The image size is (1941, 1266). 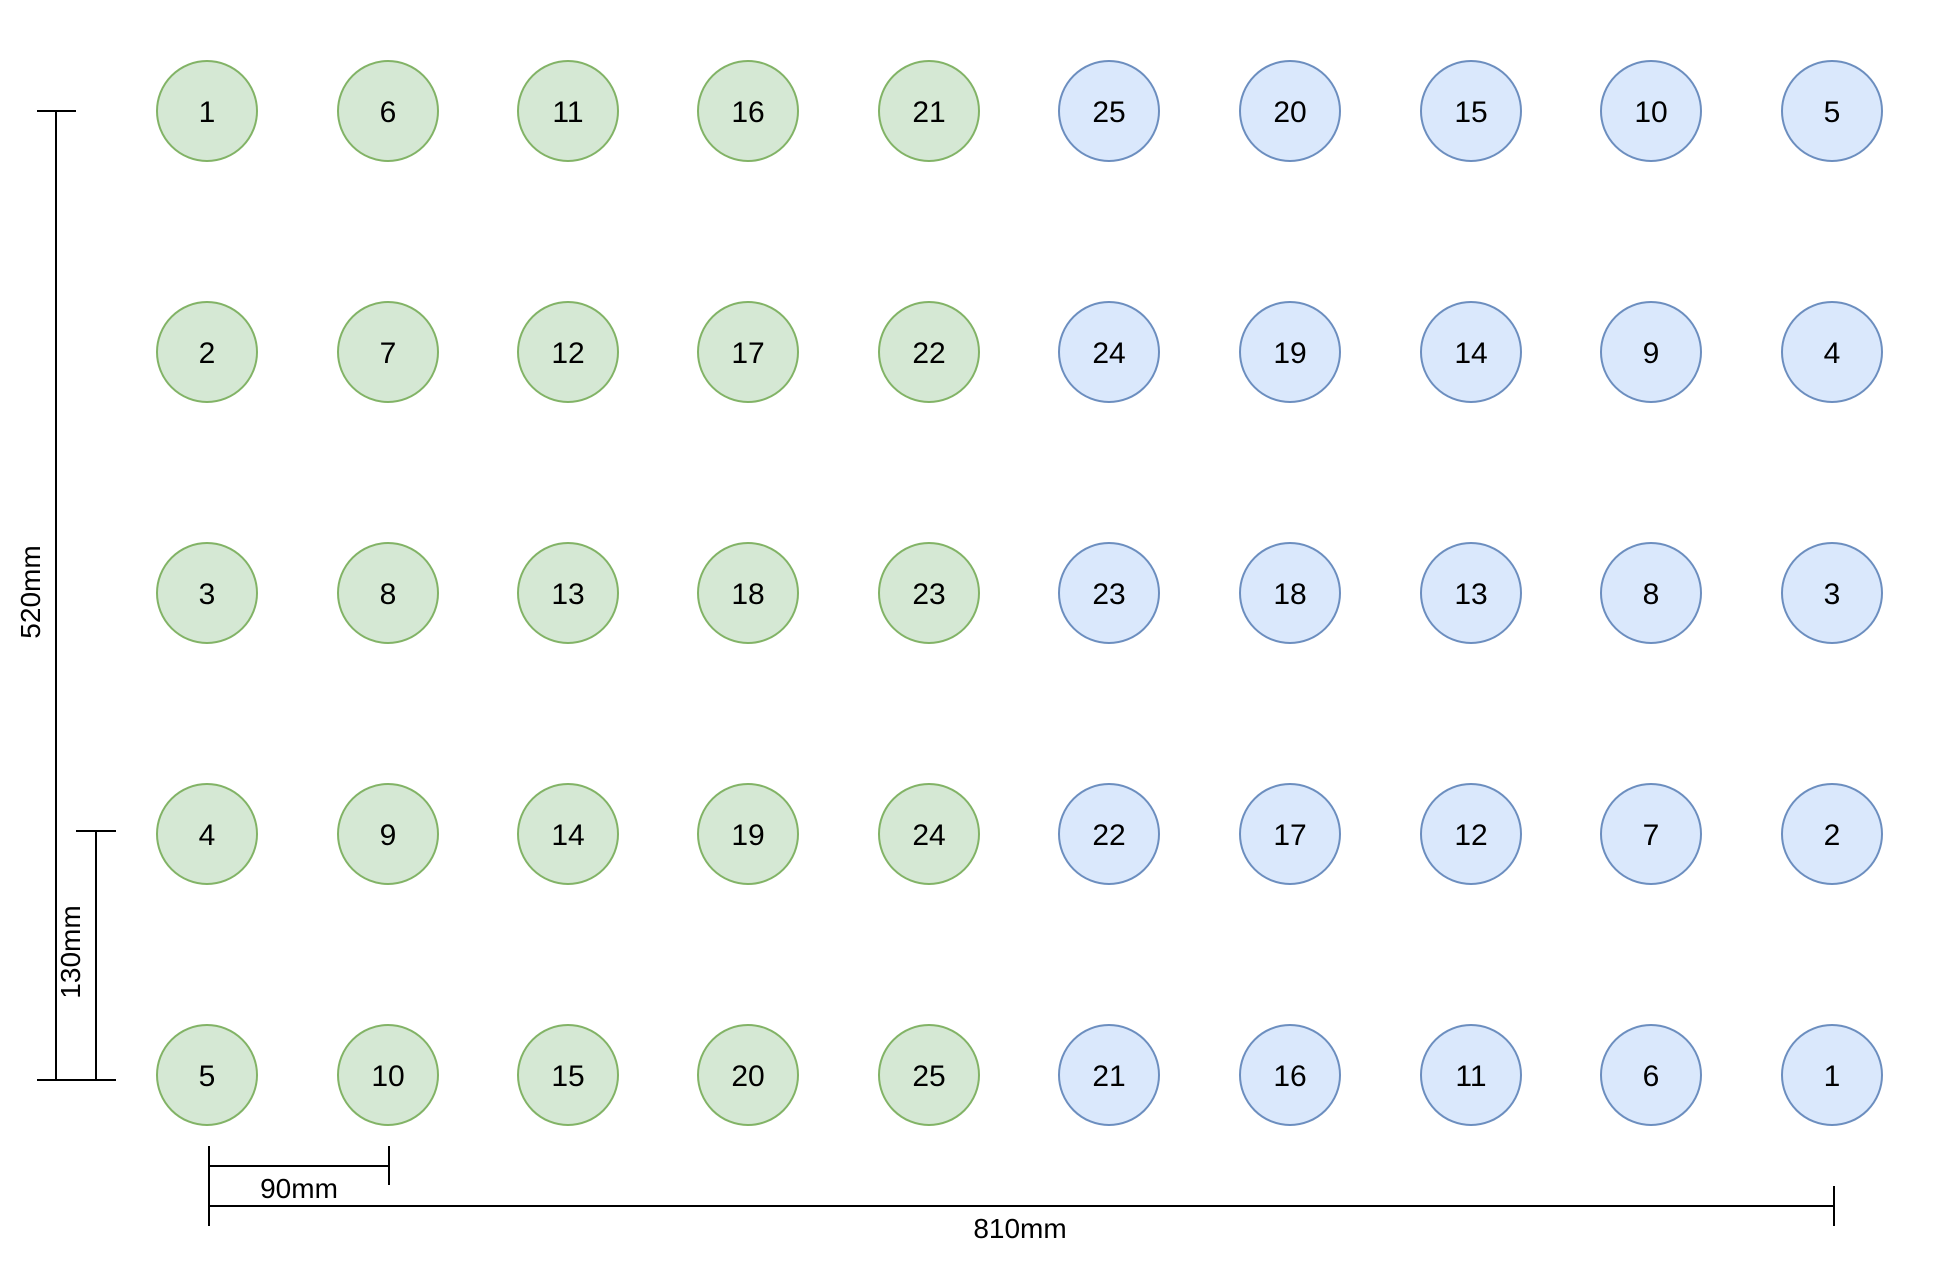 I want to click on blue-circle-number: 25, so click(x=1108, y=112).